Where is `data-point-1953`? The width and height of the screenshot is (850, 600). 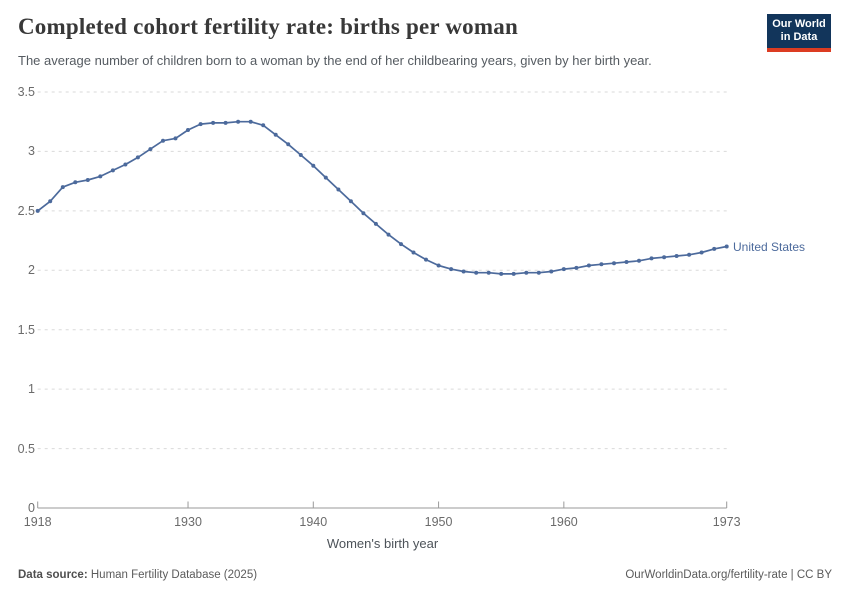
data-point-1953 is located at coordinates (476, 272).